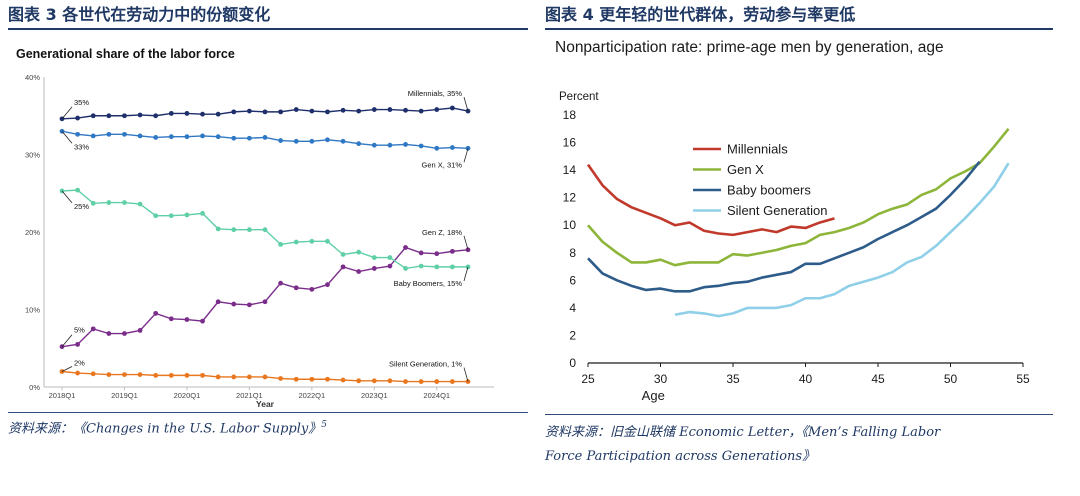 This screenshot has width=1080, height=496. Describe the element at coordinates (777, 210) in the screenshot. I see `right-legend-label-silent-generation: Silent Generation` at that location.